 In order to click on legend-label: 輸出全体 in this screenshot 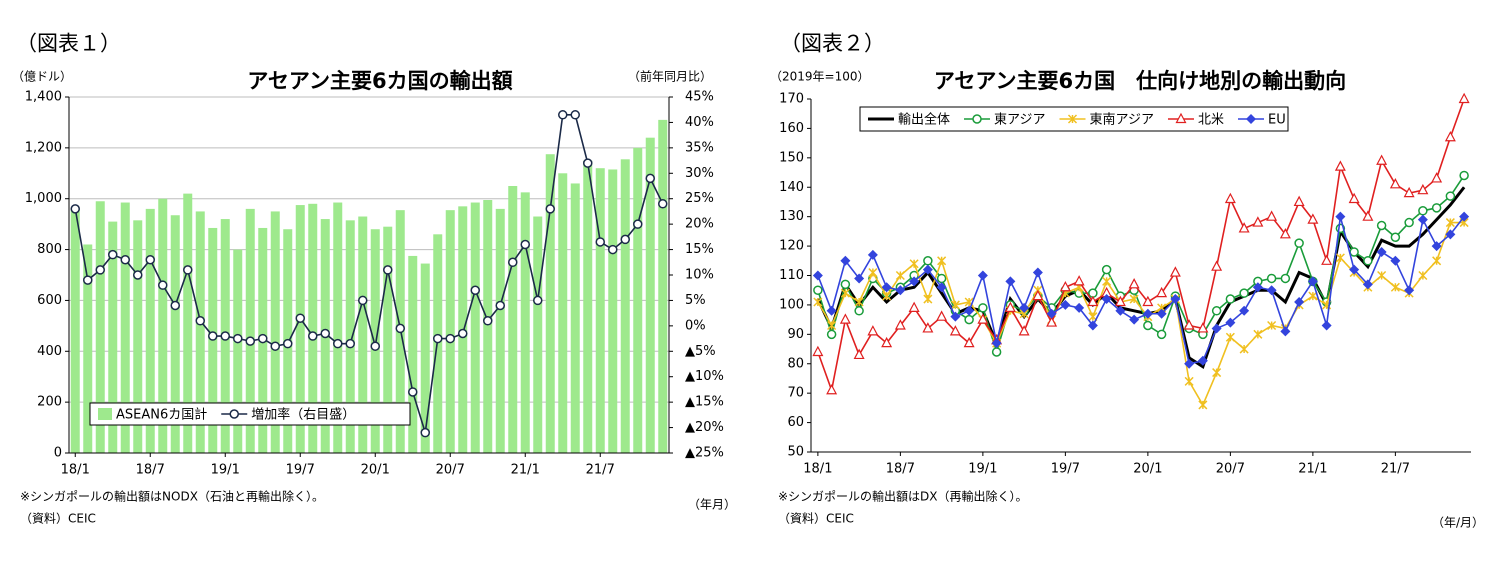, I will do `click(924, 120)`.